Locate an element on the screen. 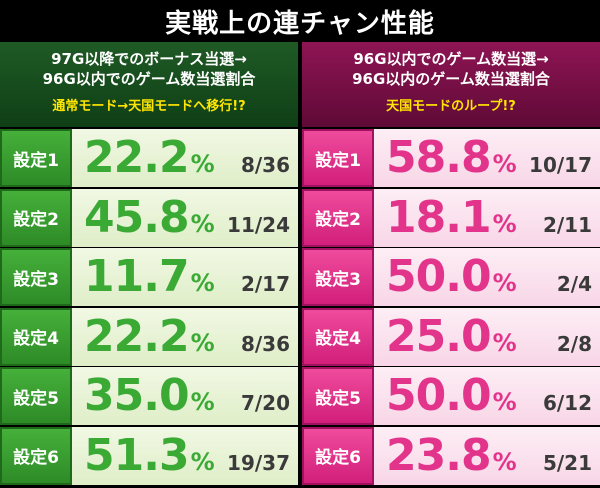 This screenshot has width=600, height=488. percent-value: 51.3% is located at coordinates (149, 455).